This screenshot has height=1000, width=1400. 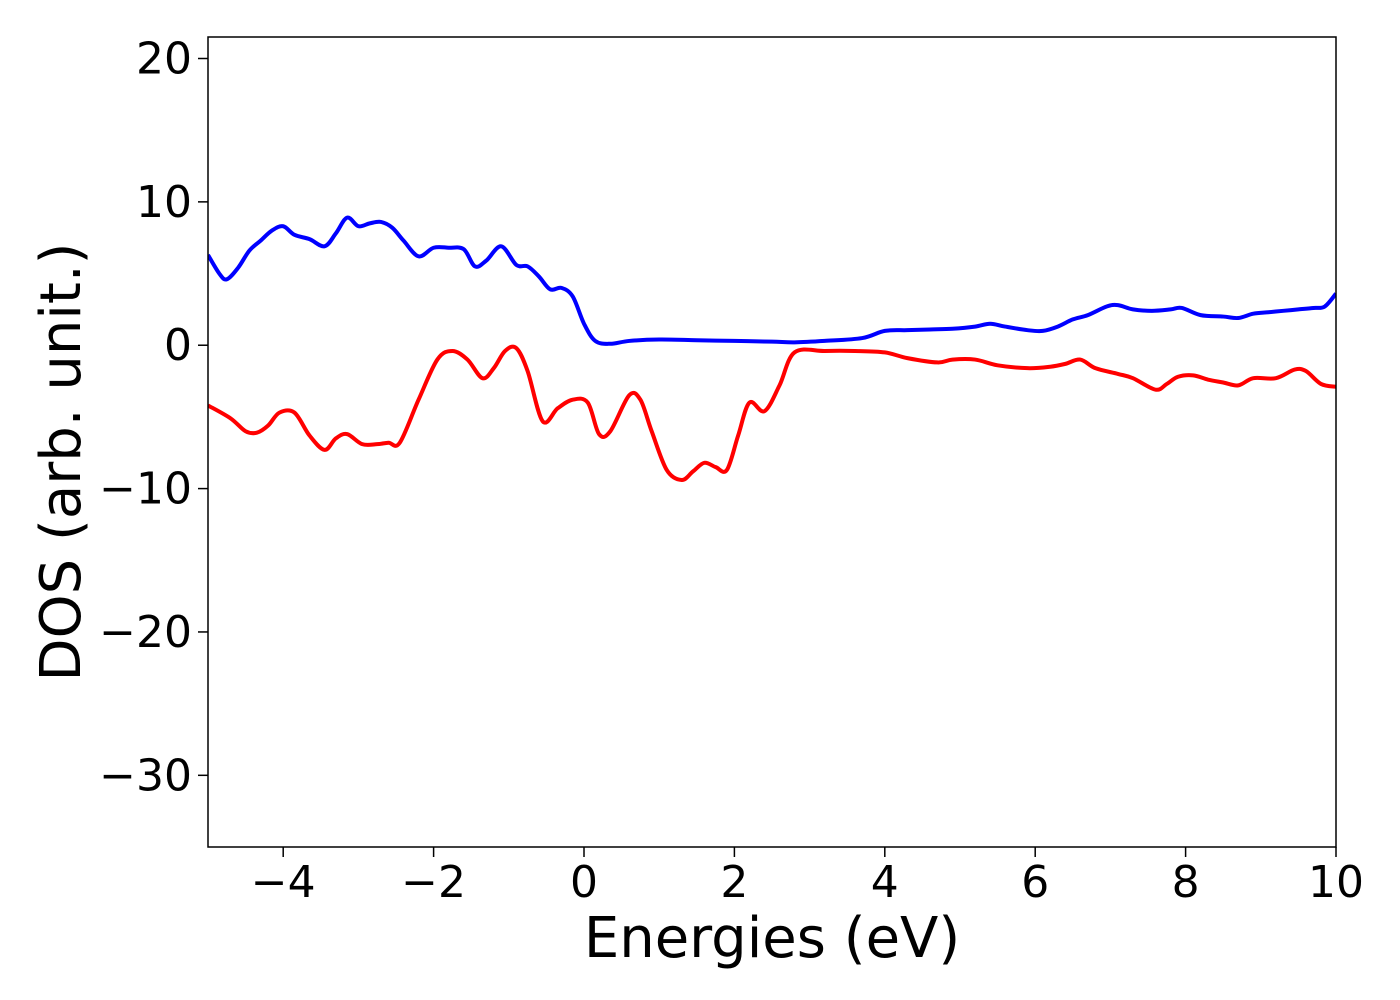 I want to click on y-tick-label: −30, so click(x=145, y=775).